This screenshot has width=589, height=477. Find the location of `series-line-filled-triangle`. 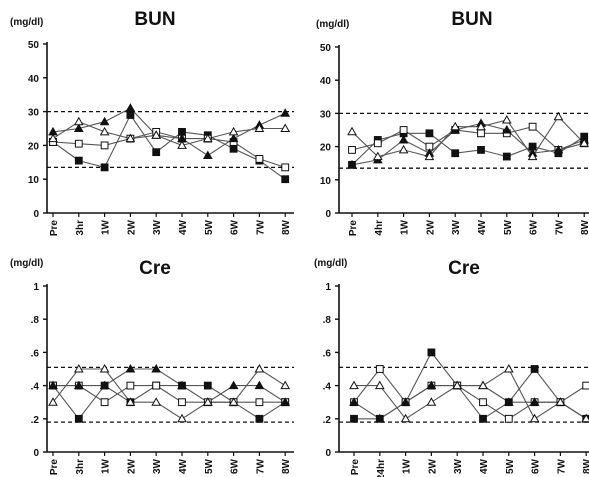

series-line-filled-triangle is located at coordinates (169, 132).